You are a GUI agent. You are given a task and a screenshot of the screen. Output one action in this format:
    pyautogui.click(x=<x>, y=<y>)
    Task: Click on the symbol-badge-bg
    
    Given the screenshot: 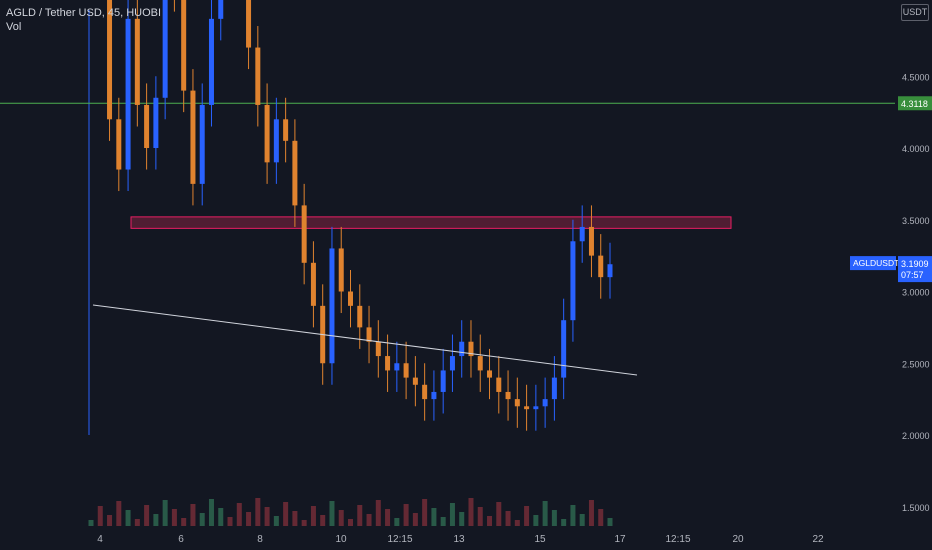 What is the action you would take?
    pyautogui.click(x=873, y=263)
    